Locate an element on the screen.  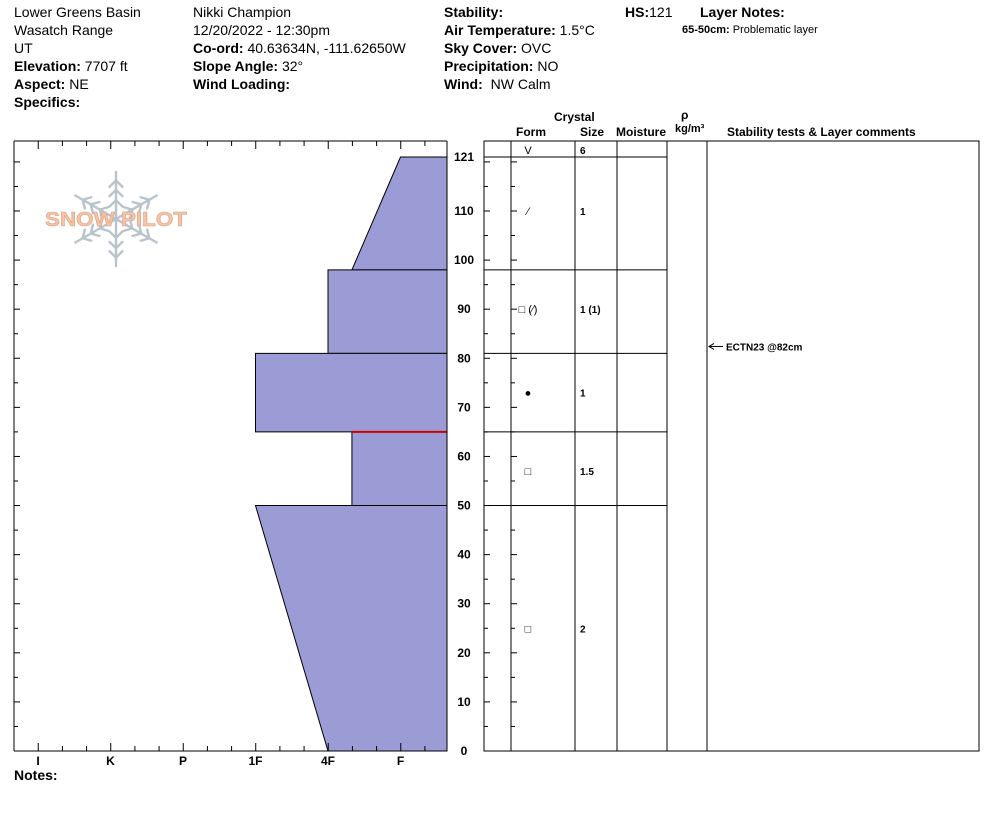
logo-text: SNOW PILOT is located at coordinates (116, 220).